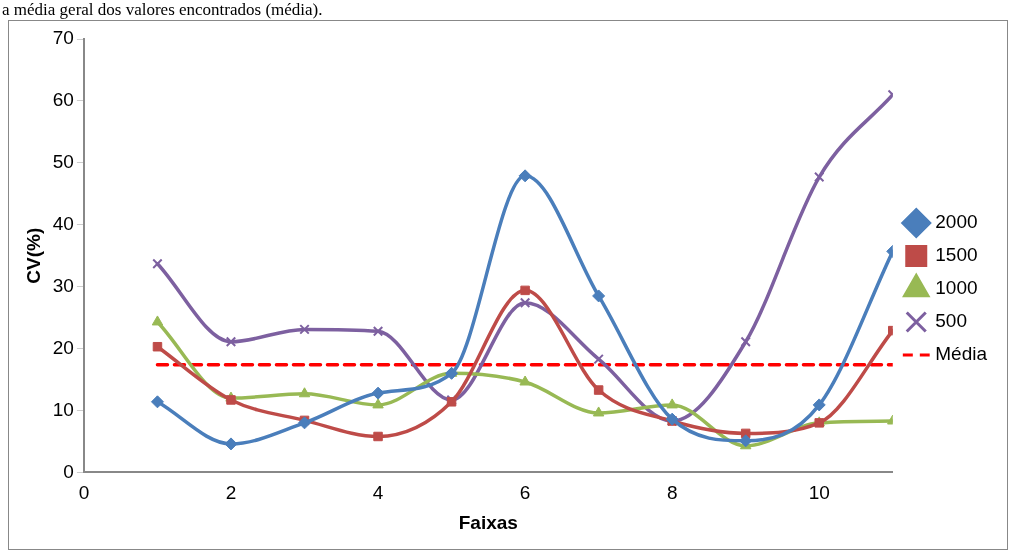  What do you see at coordinates (956, 222) in the screenshot?
I see `legend-label: 2000` at bounding box center [956, 222].